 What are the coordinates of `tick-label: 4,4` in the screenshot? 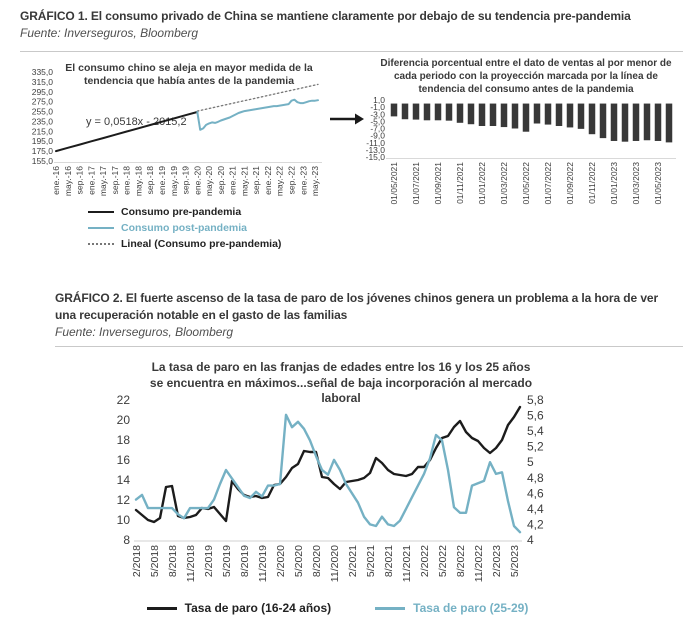 It's located at (535, 509).